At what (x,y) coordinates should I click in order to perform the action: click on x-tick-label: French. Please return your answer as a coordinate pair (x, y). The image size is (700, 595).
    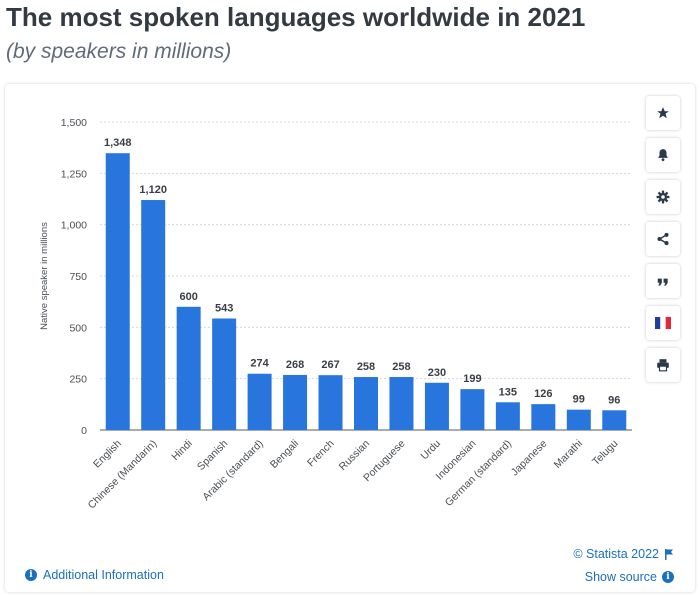
    Looking at the image, I should click on (321, 454).